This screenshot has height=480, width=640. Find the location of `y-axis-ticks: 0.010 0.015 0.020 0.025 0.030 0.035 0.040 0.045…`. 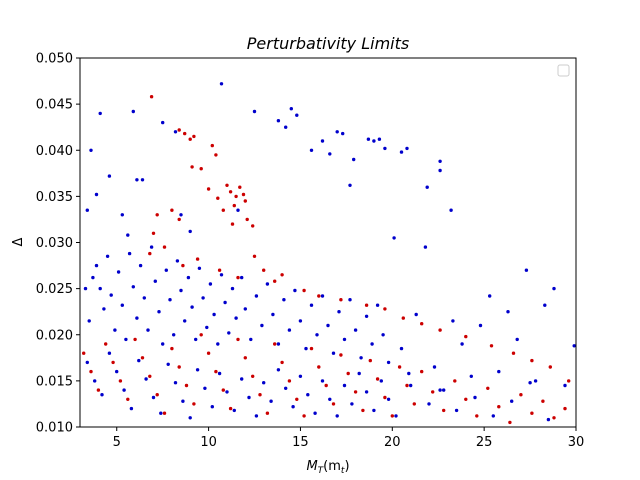

y-axis-ticks: 0.010 0.015 0.020 0.025 0.030 0.035 0.040 0.045… is located at coordinates (58, 244).